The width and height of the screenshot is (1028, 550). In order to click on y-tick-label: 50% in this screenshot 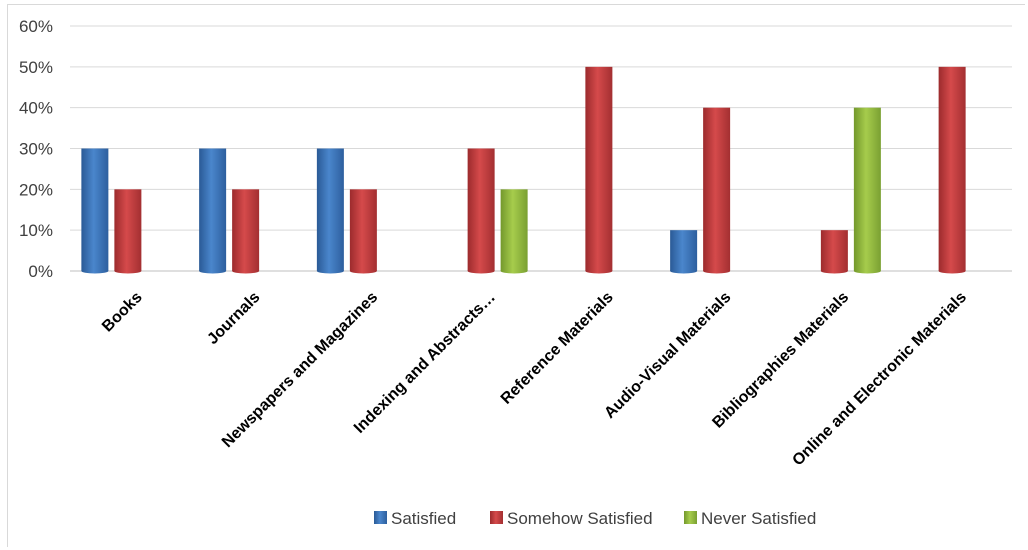, I will do `click(36, 67)`.